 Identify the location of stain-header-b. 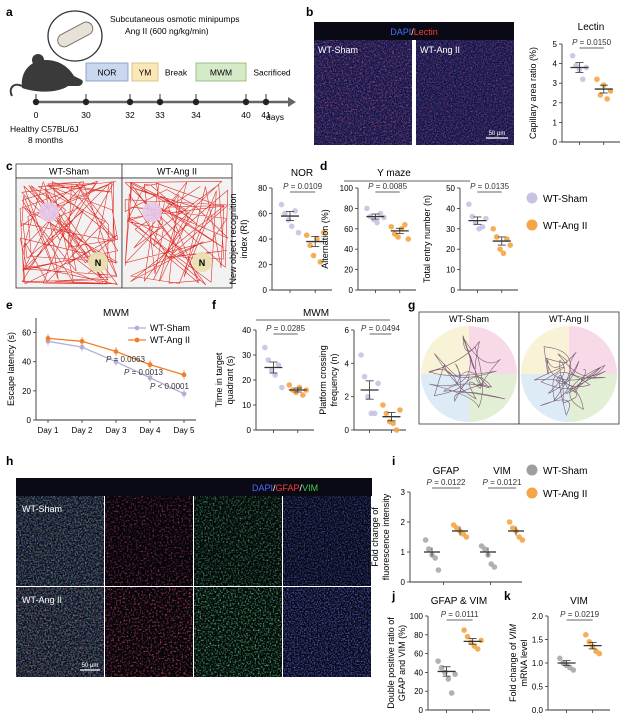
(414, 31).